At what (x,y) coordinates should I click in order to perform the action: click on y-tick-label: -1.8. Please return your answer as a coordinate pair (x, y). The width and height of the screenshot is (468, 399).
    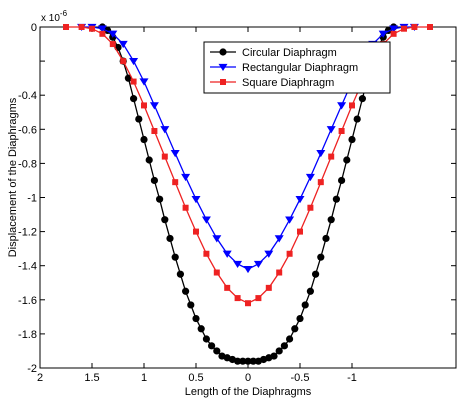
    Looking at the image, I should click on (27, 335).